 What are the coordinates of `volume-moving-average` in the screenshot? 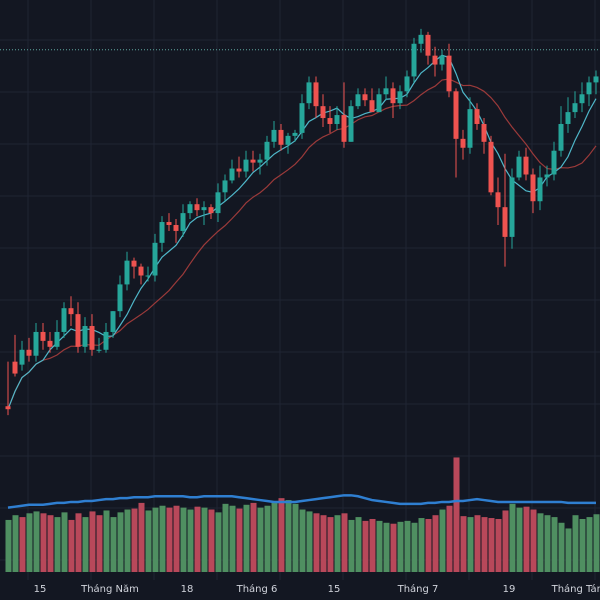 It's located at (301, 501).